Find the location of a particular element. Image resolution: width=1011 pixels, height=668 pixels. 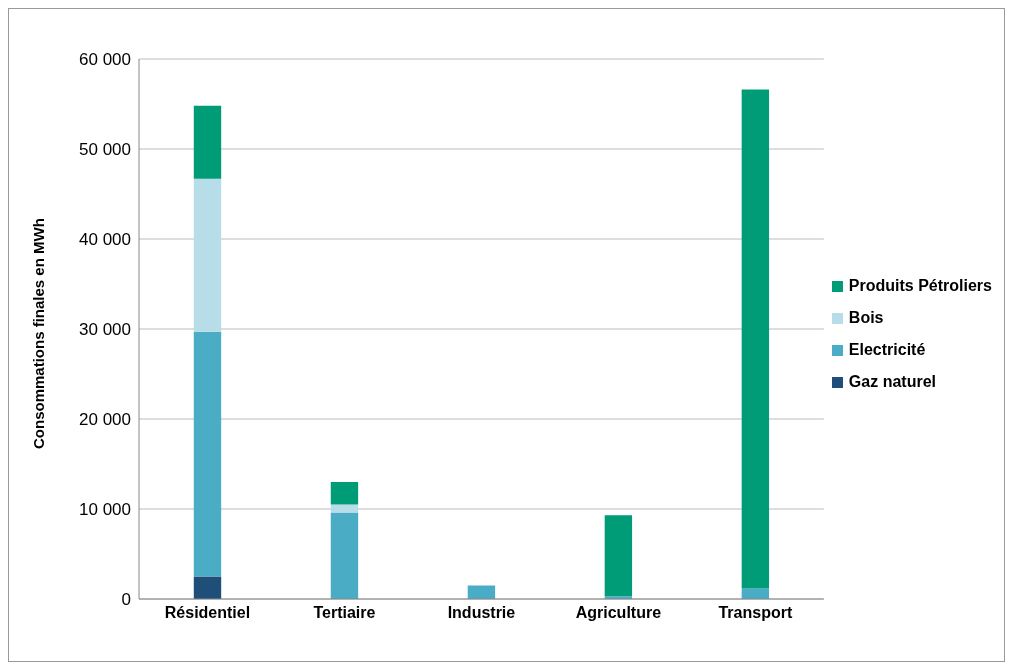

y-axis-title: Consommations finales en MWh is located at coordinates (39, 333).